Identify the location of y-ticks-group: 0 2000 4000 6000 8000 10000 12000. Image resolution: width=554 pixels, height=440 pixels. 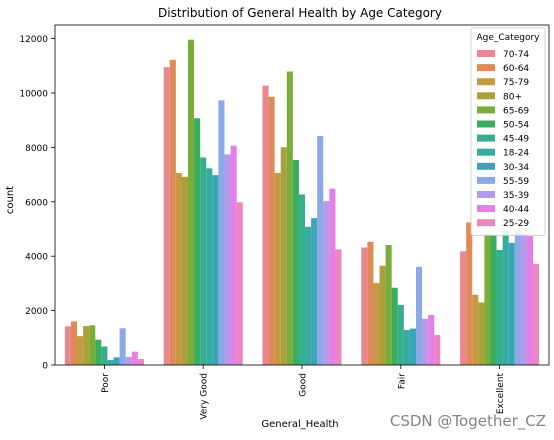
(37, 203).